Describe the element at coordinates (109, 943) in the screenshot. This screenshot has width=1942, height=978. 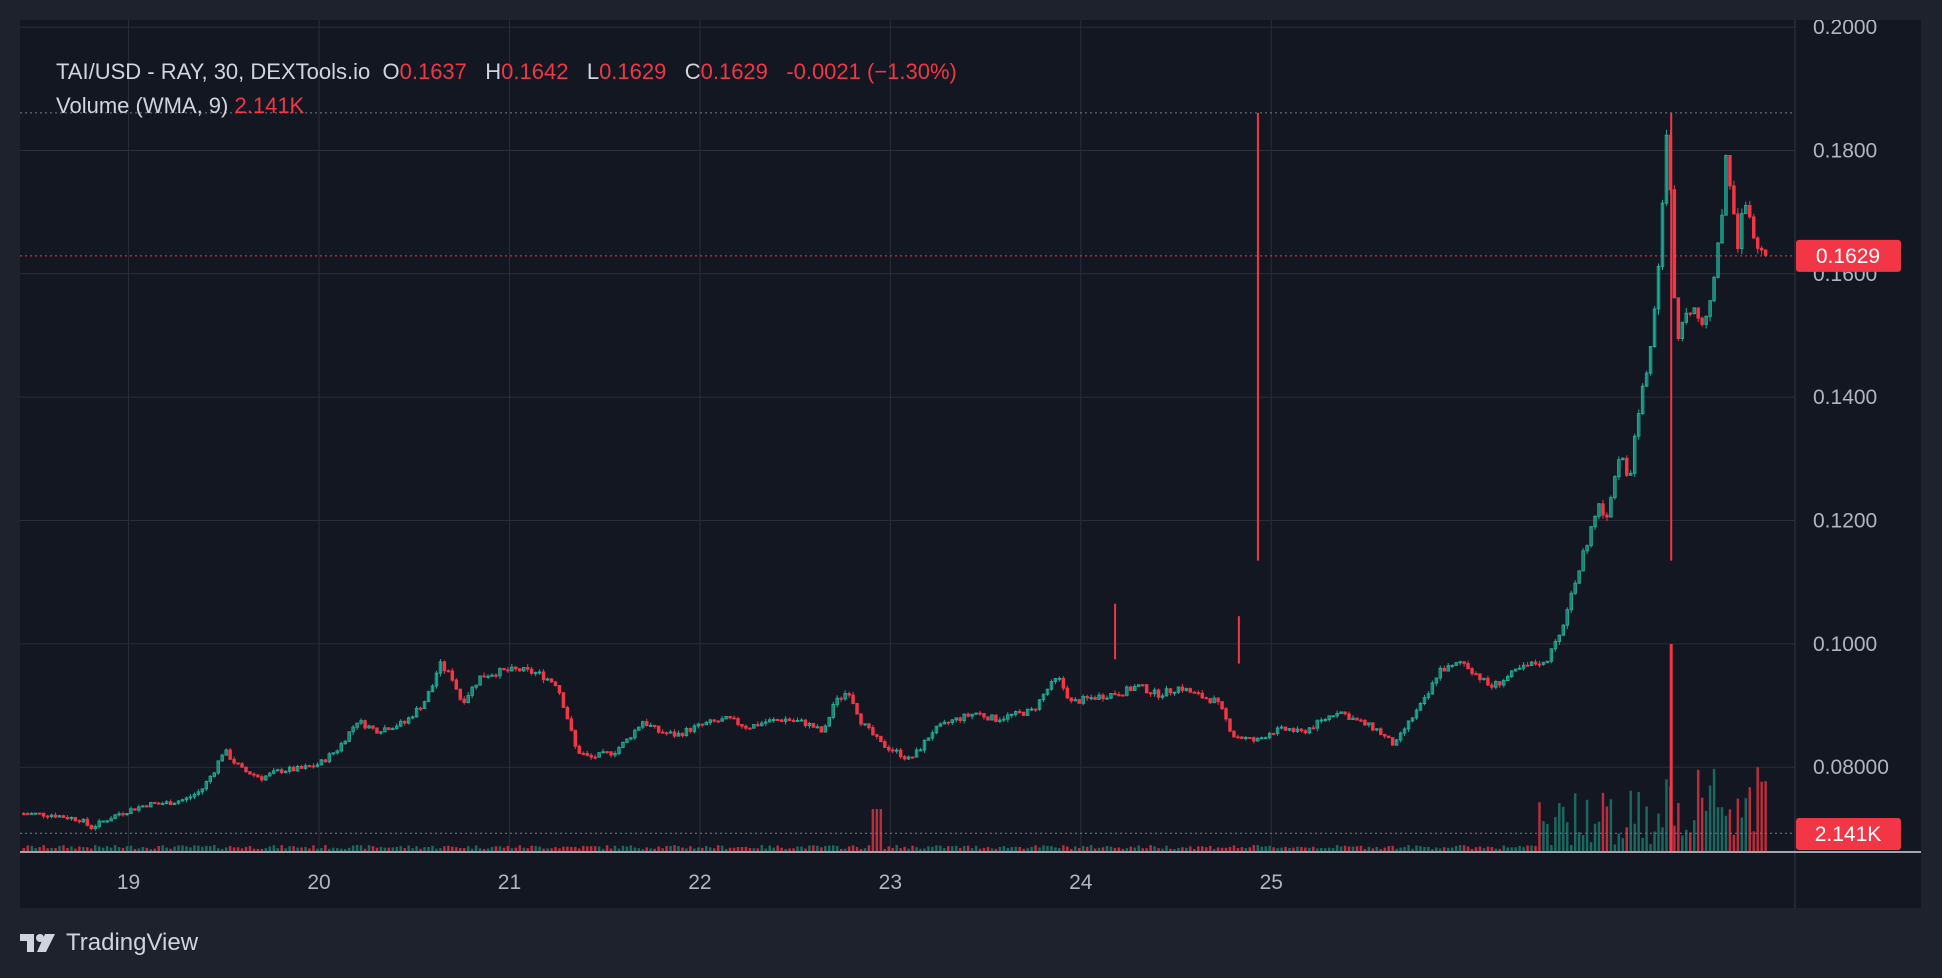
I see `footer-branding: TradingView` at that location.